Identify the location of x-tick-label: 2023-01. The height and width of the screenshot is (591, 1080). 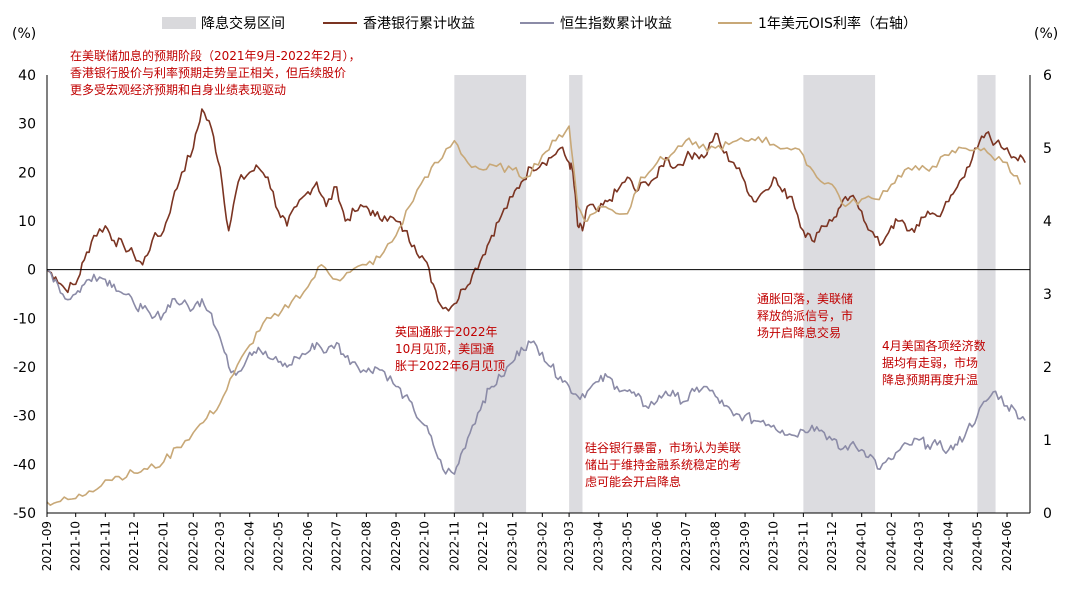
(513, 546).